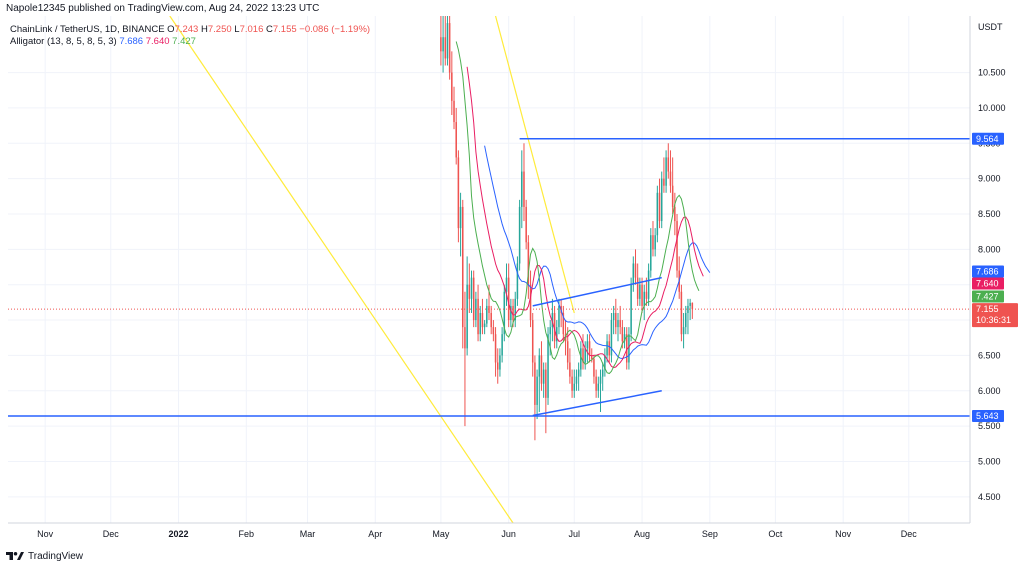  What do you see at coordinates (989, 426) in the screenshot?
I see `y-tick-label: 5.500` at bounding box center [989, 426].